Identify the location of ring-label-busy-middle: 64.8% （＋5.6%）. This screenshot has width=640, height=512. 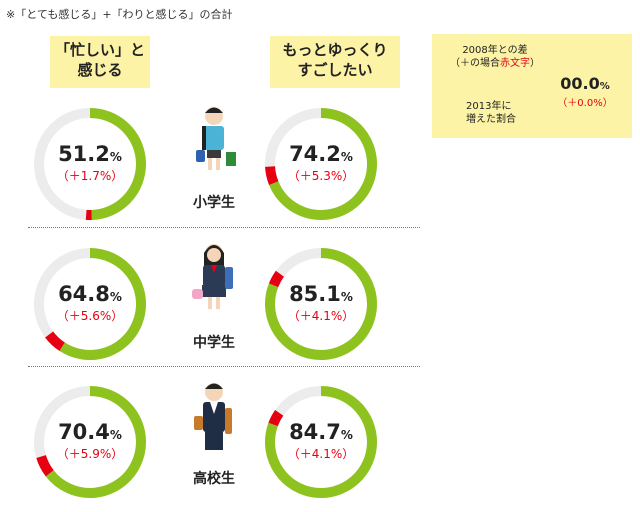
(90, 303).